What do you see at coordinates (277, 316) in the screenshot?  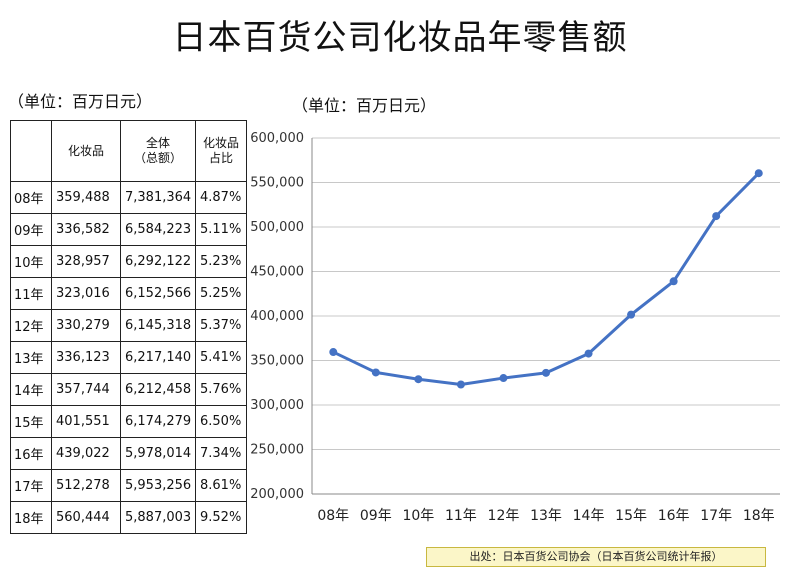 I see `y-tick-label: 400,000` at bounding box center [277, 316].